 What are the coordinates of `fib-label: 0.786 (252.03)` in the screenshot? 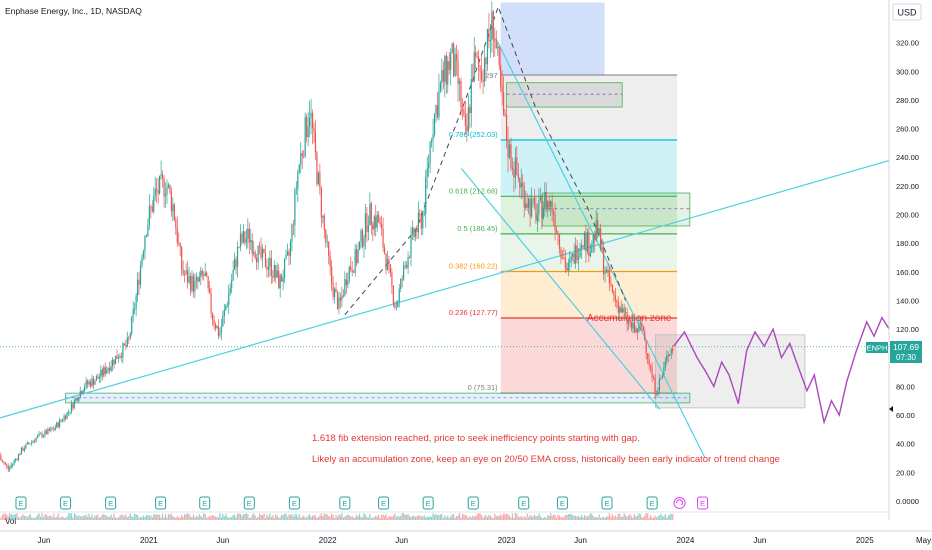 It's located at (473, 134).